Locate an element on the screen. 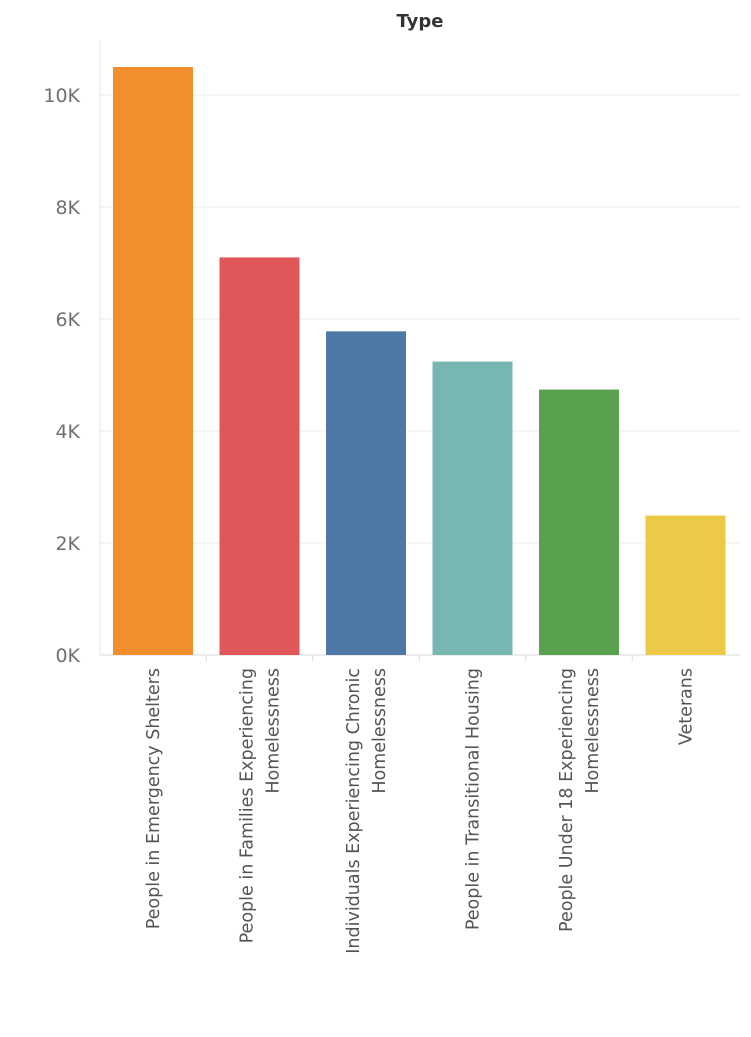 The height and width of the screenshot is (1037, 751). x-tick-label: People in Emergency Shelters is located at coordinates (154, 798).